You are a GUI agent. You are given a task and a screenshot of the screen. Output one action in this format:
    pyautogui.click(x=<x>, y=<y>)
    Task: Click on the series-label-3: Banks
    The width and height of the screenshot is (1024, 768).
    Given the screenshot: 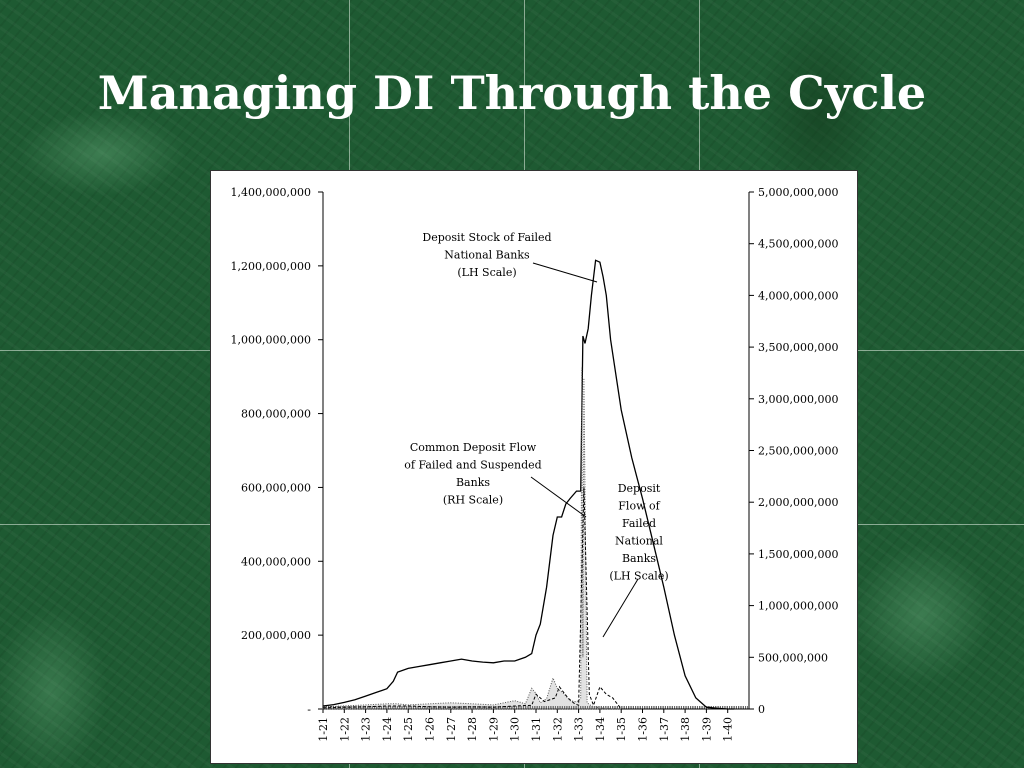 What is the action you would take?
    pyautogui.click(x=639, y=558)
    